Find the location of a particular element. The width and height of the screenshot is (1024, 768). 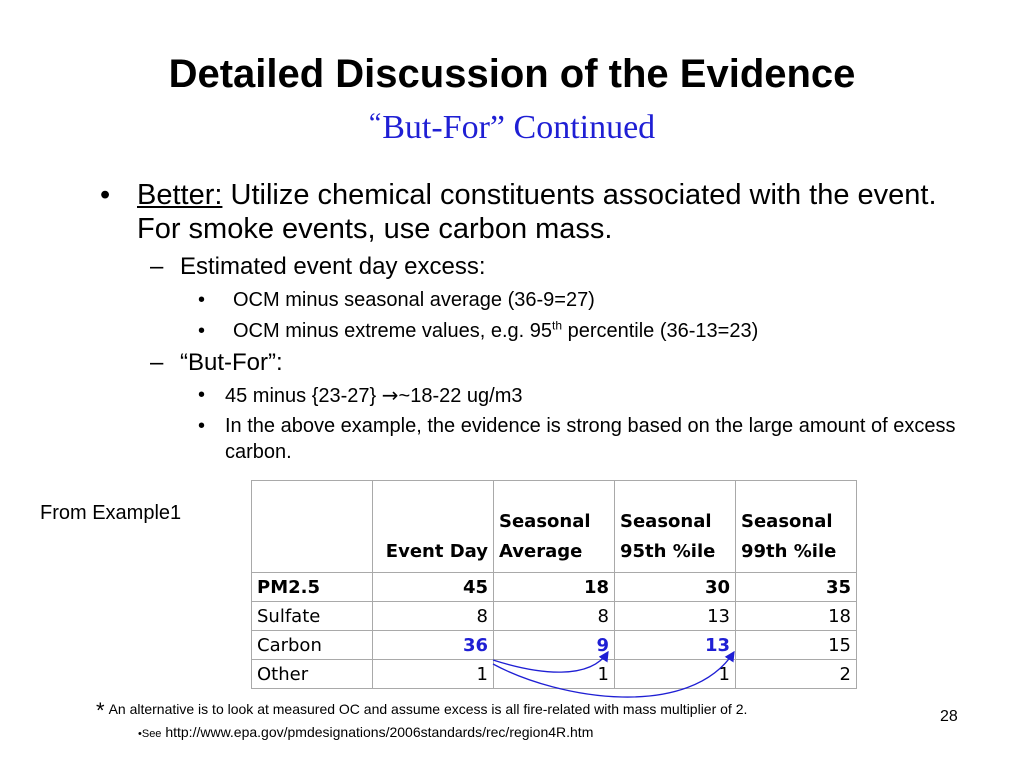

table-row-other: Other 1 1 1 2 is located at coordinates (554, 674).